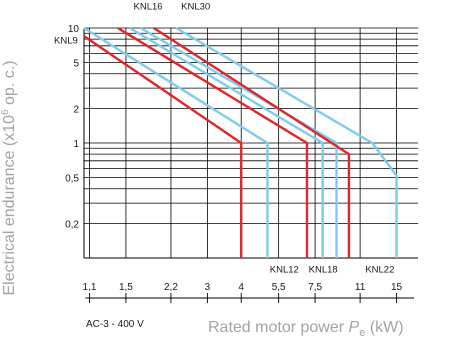 The width and height of the screenshot is (472, 343). What do you see at coordinates (315, 287) in the screenshot?
I see `x-tick-label: 7,5` at bounding box center [315, 287].